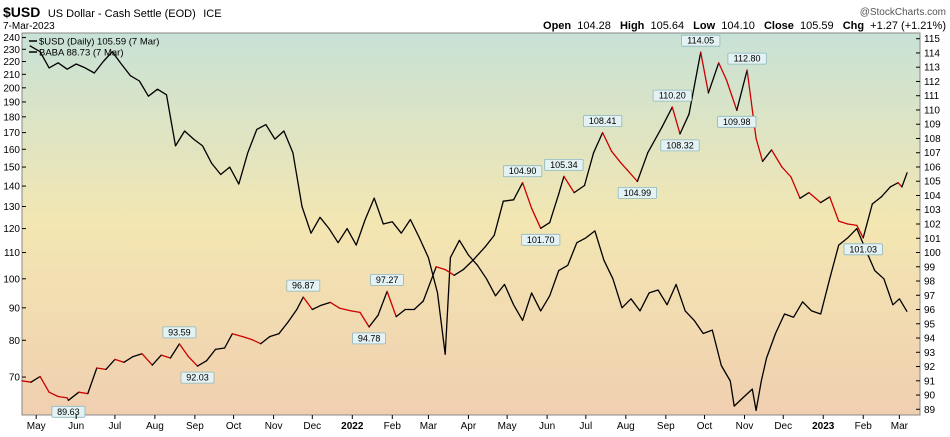 The width and height of the screenshot is (950, 437). What do you see at coordinates (557, 26) in the screenshot?
I see `open-label: Open` at bounding box center [557, 26].